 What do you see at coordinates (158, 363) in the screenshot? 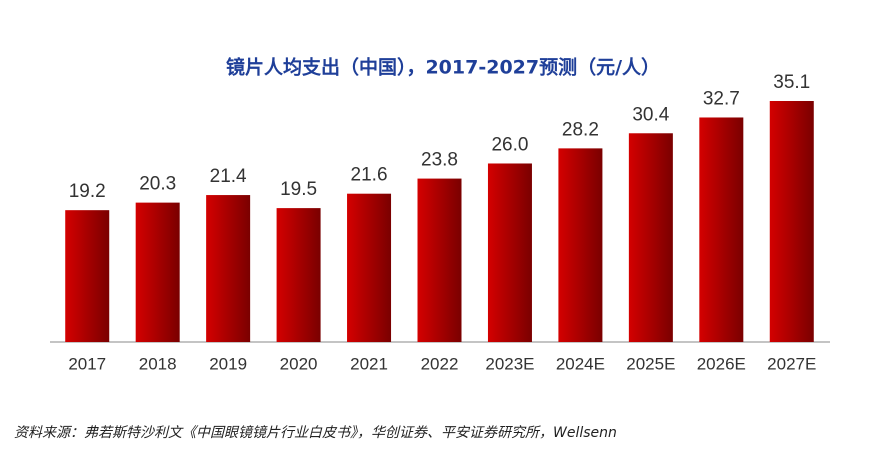
I see `x-tick-label: 2018` at bounding box center [158, 363].